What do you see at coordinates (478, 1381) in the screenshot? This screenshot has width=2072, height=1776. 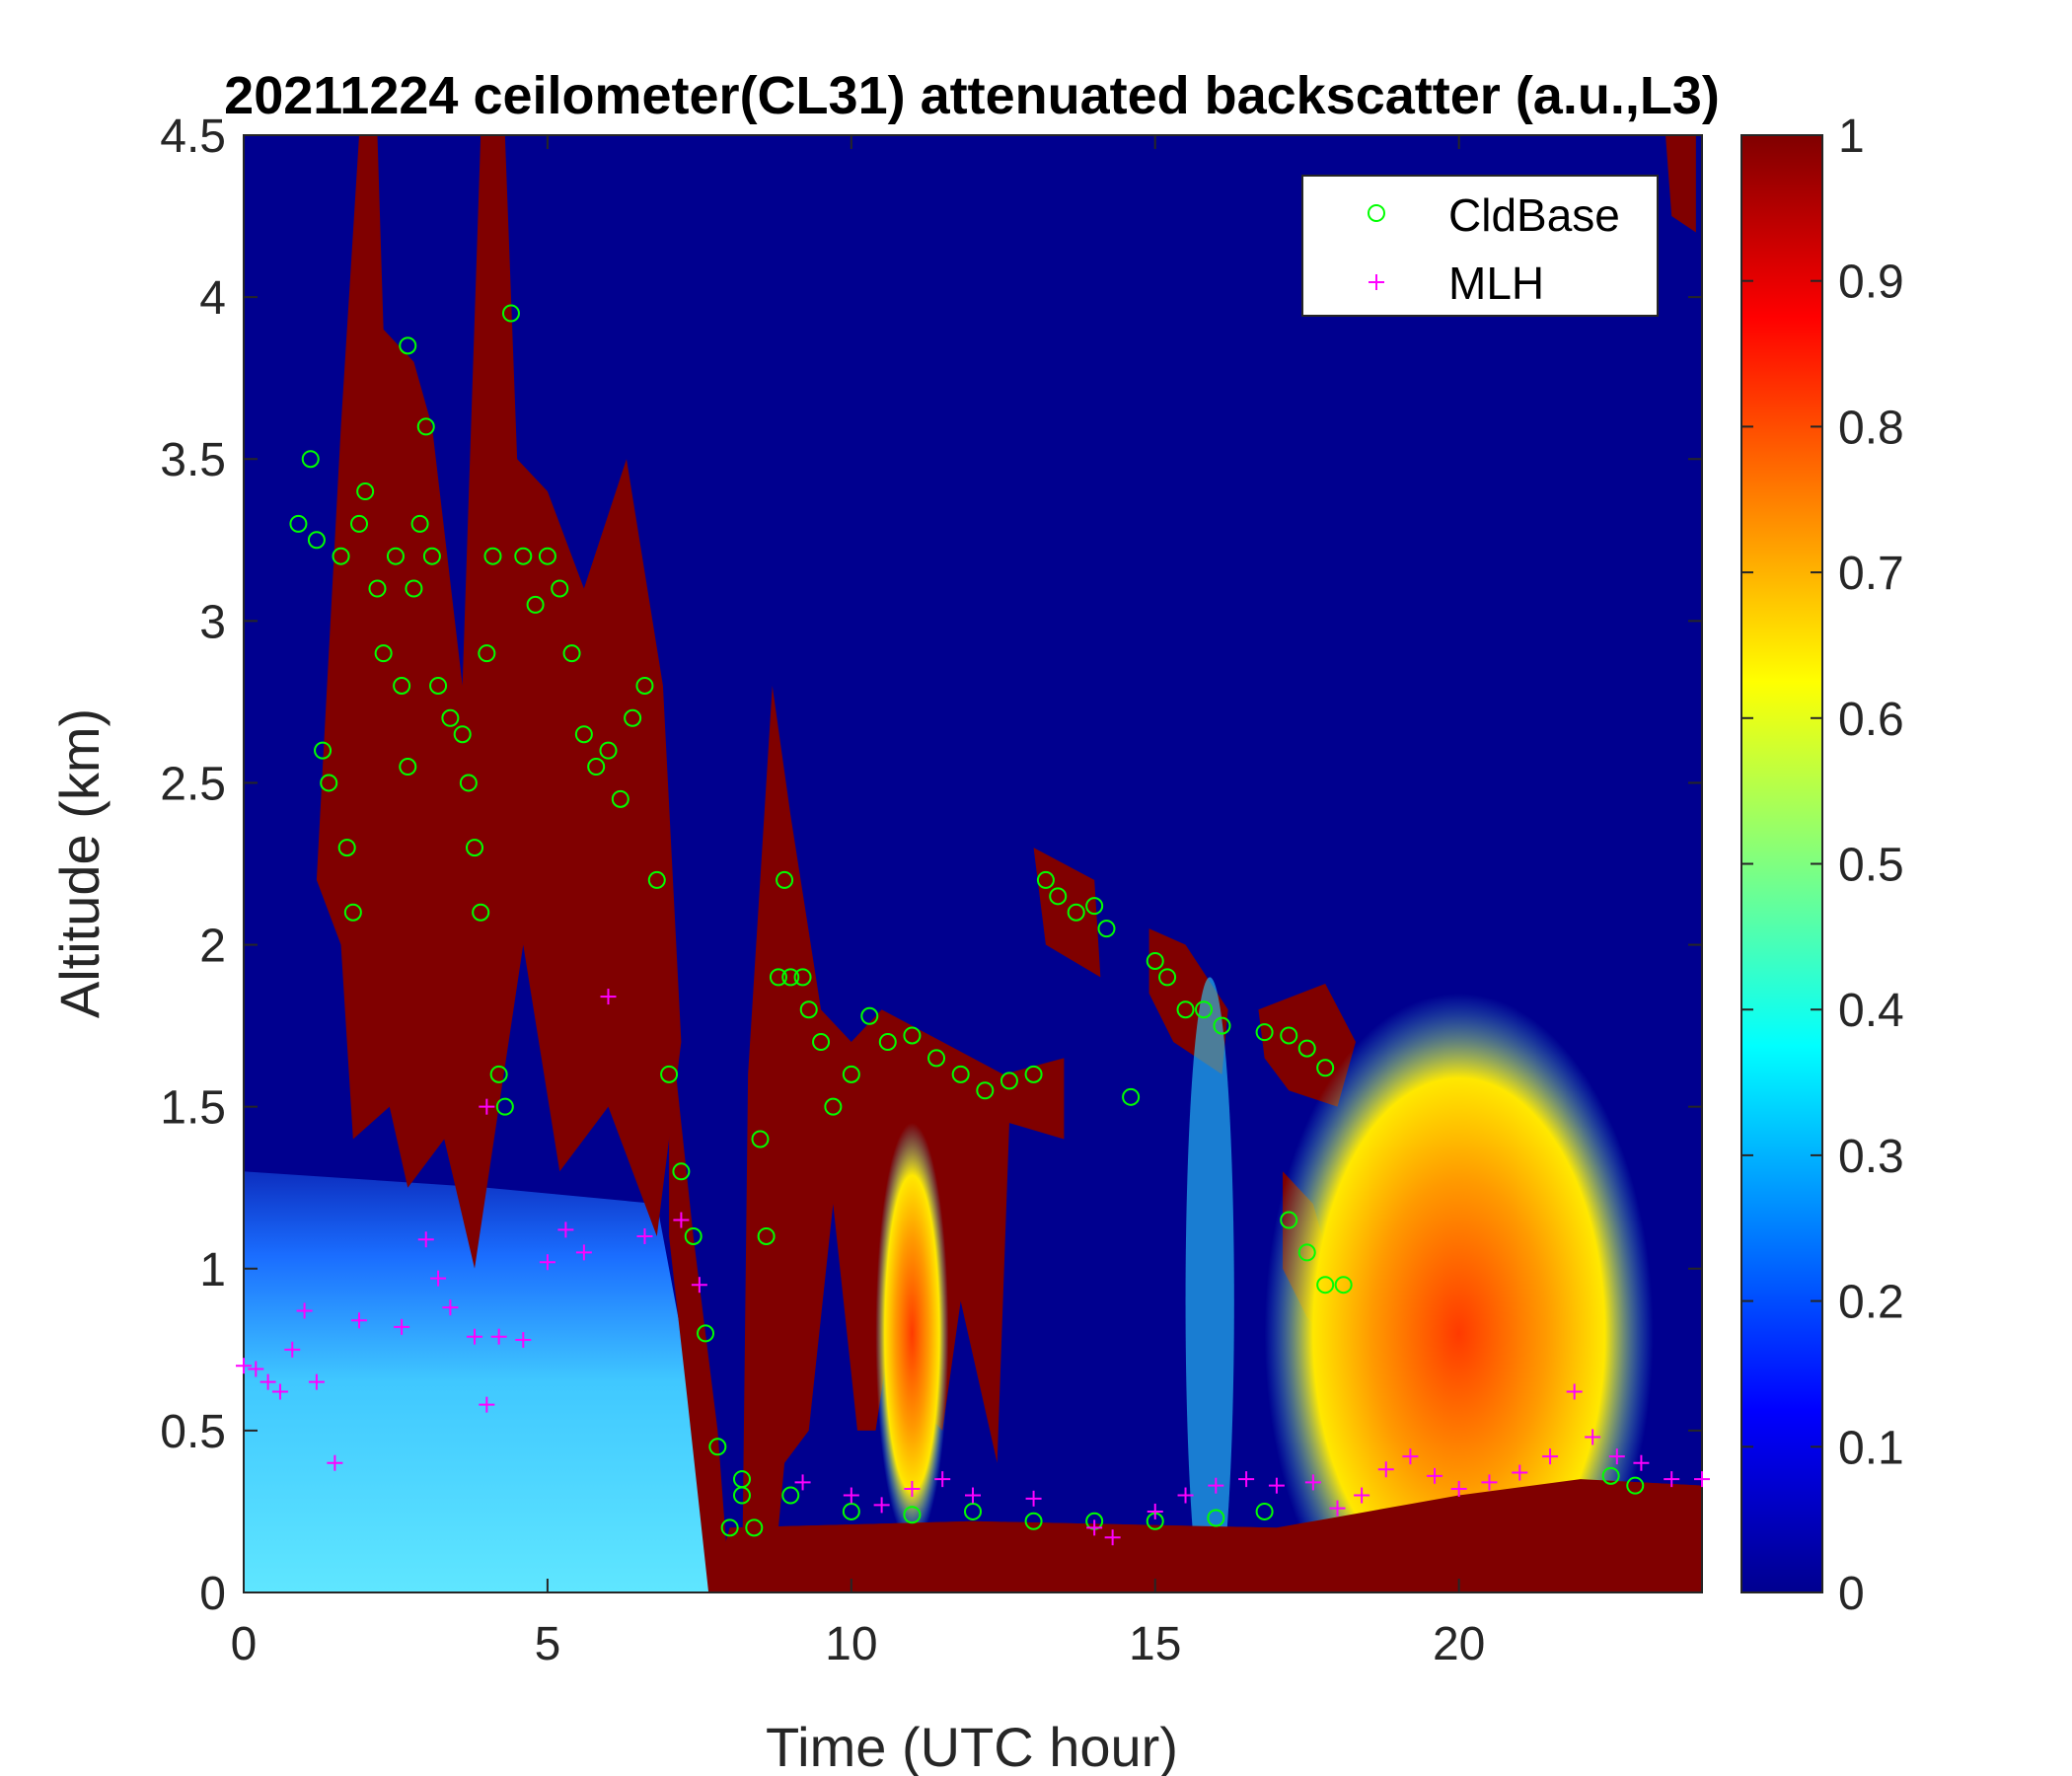 I see `heatmap-aerosol-layer` at bounding box center [478, 1381].